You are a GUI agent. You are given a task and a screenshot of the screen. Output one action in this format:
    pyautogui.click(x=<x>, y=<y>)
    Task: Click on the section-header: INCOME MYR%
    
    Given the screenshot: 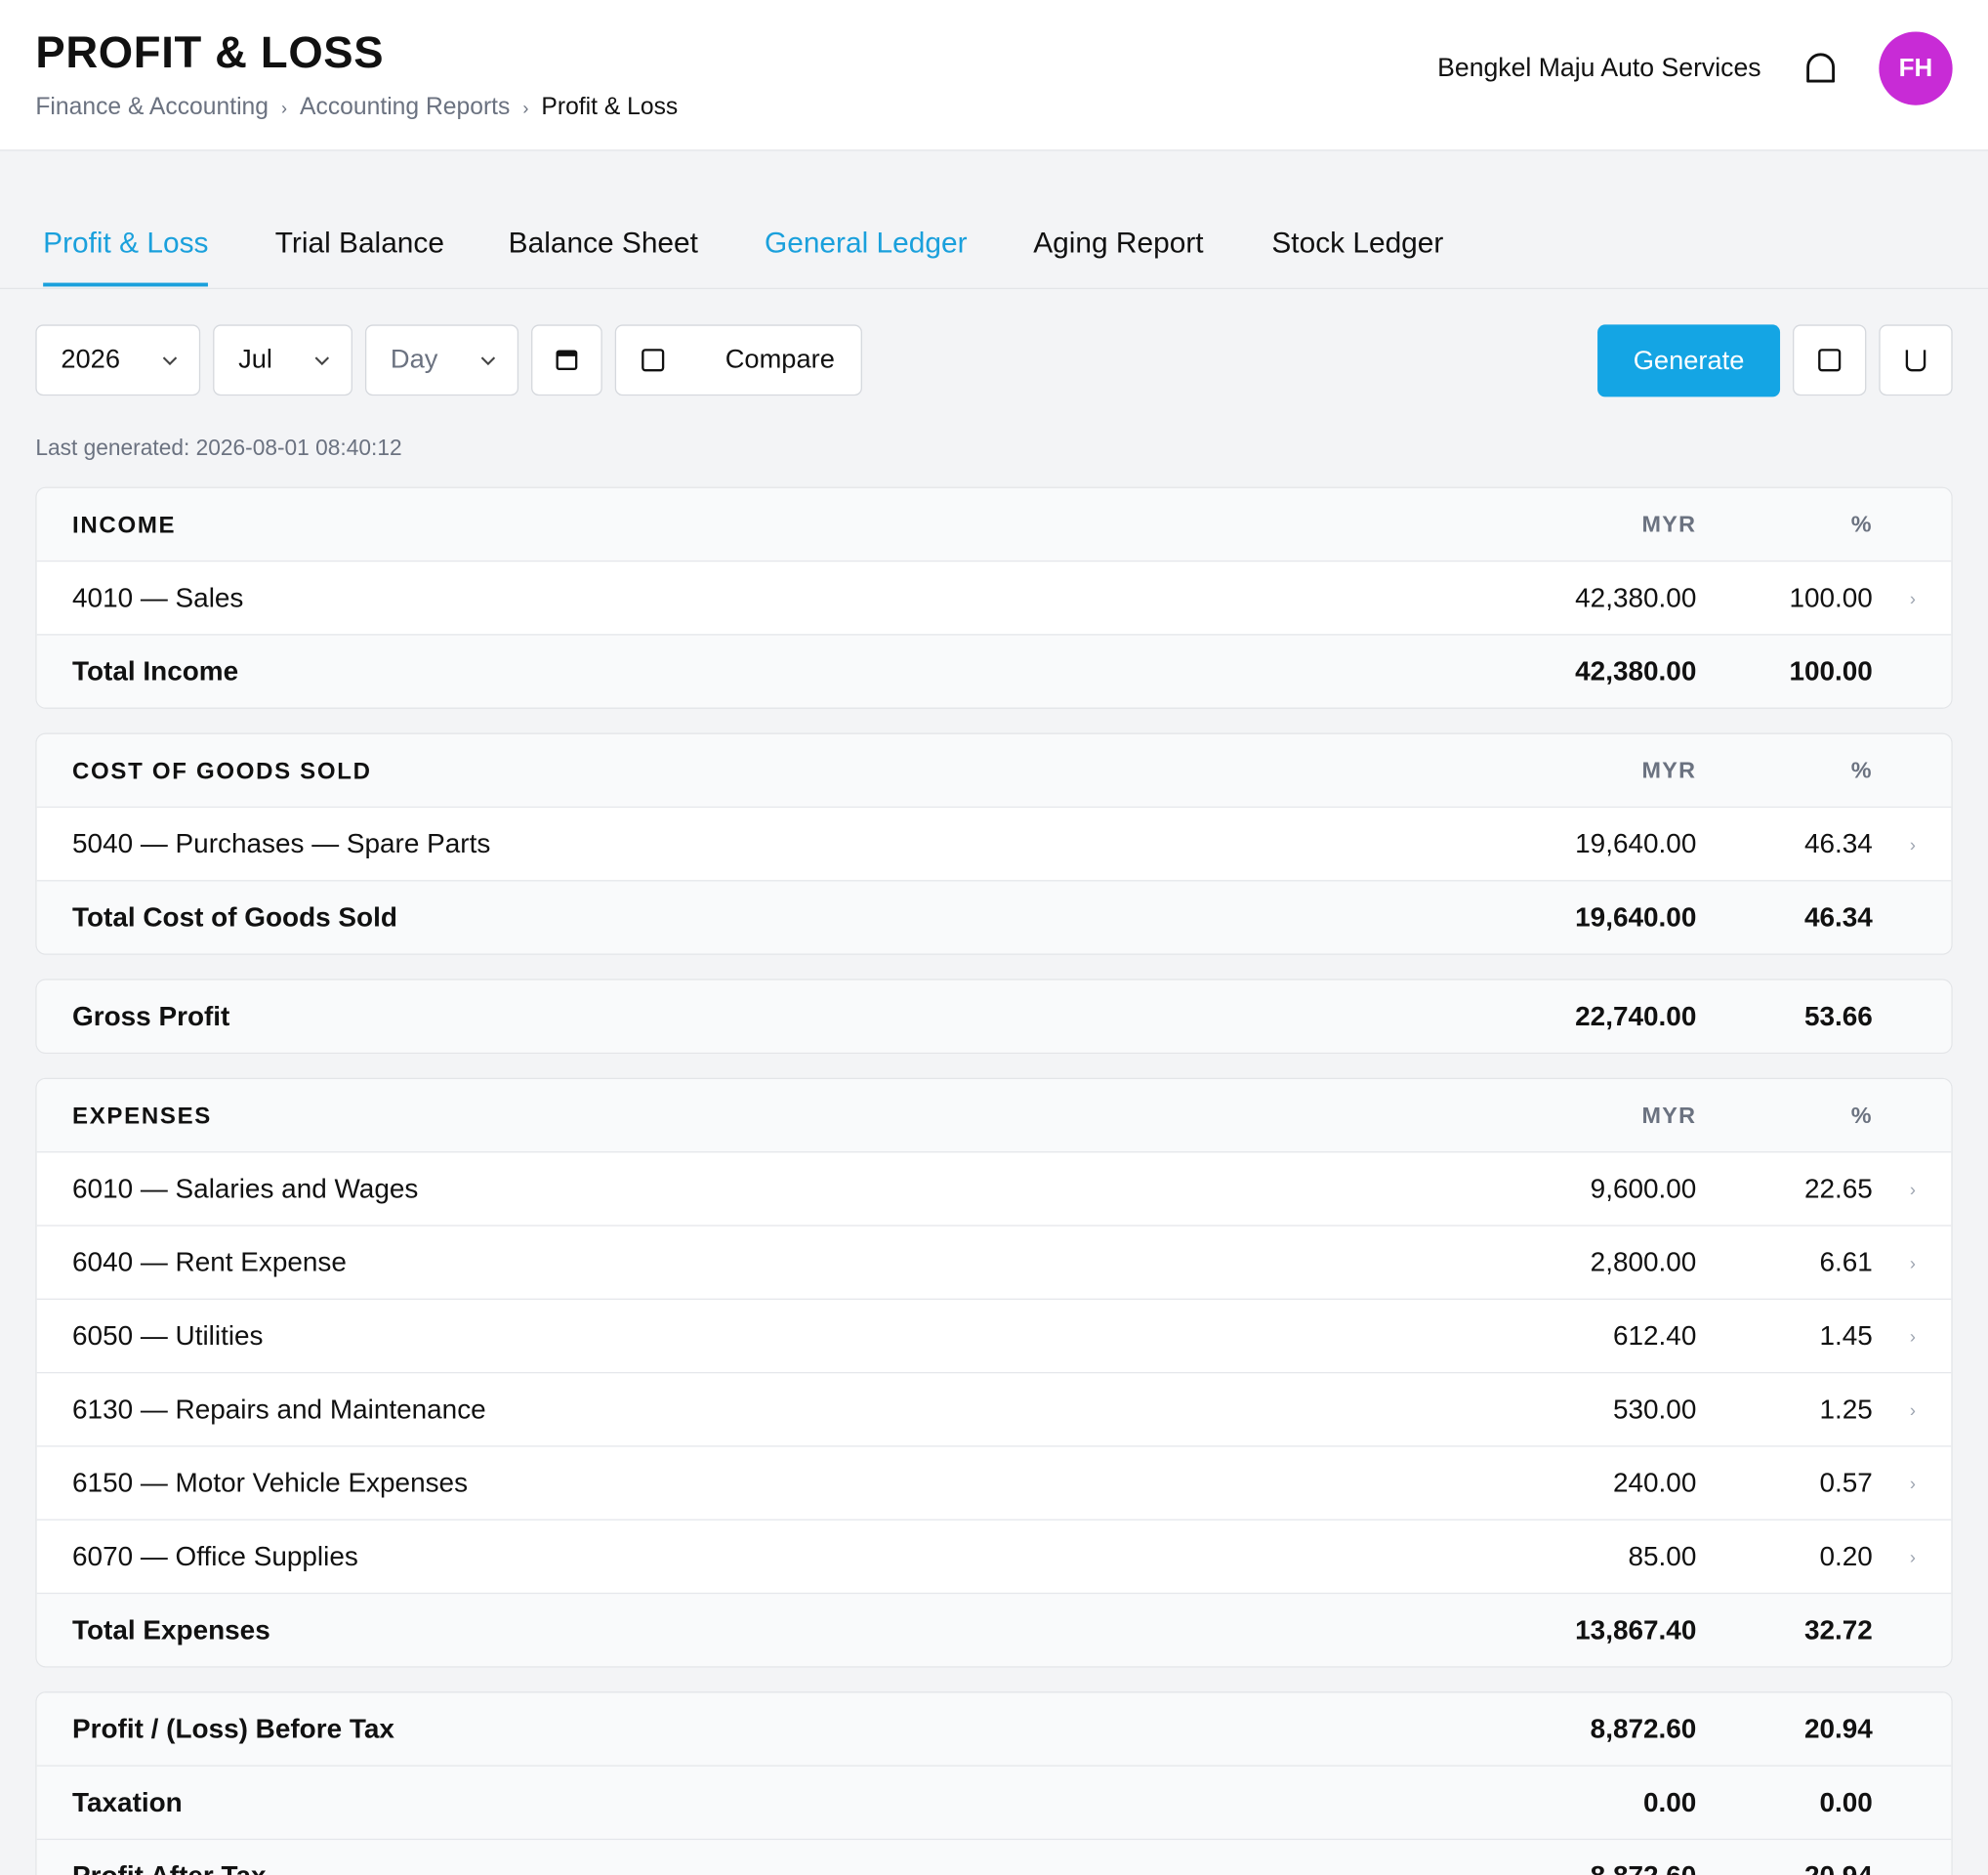 What is the action you would take?
    pyautogui.click(x=994, y=524)
    